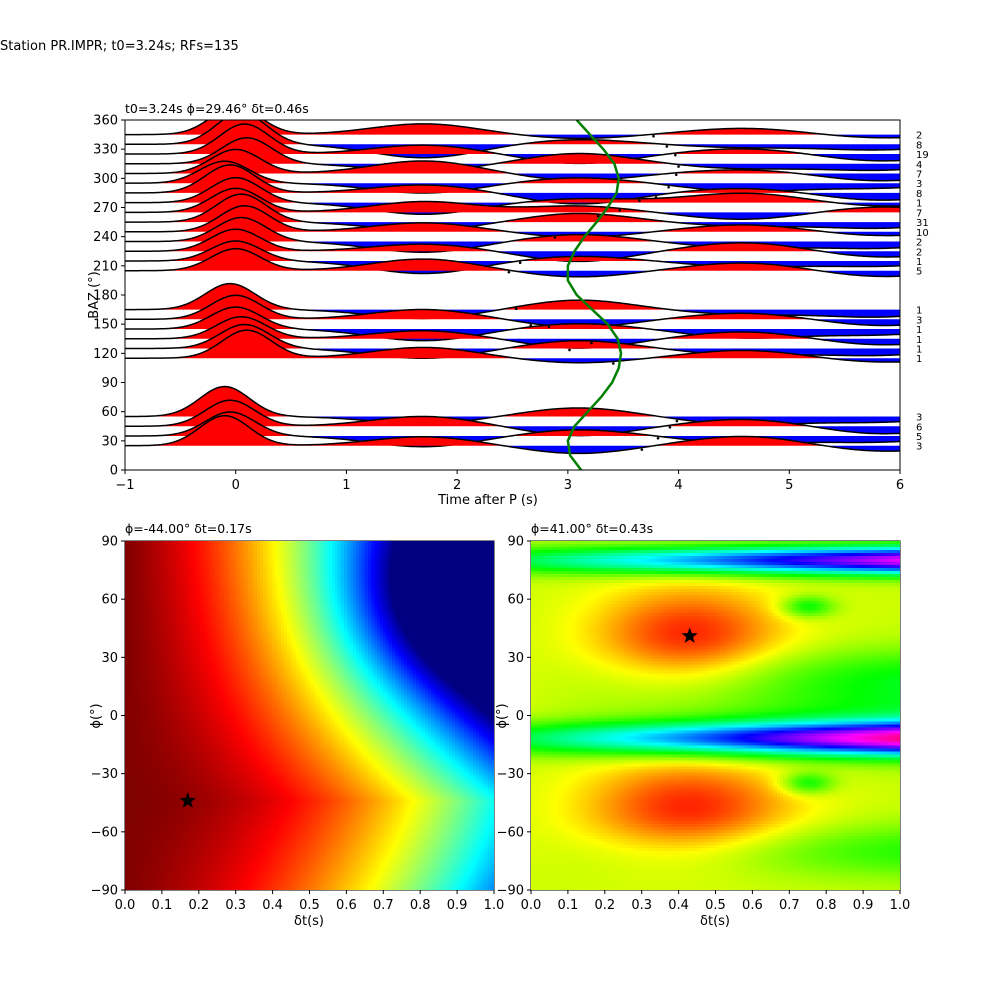 The image size is (1000, 1000). Describe the element at coordinates (105, 179) in the screenshot. I see `y-tick-label: 300` at that location.